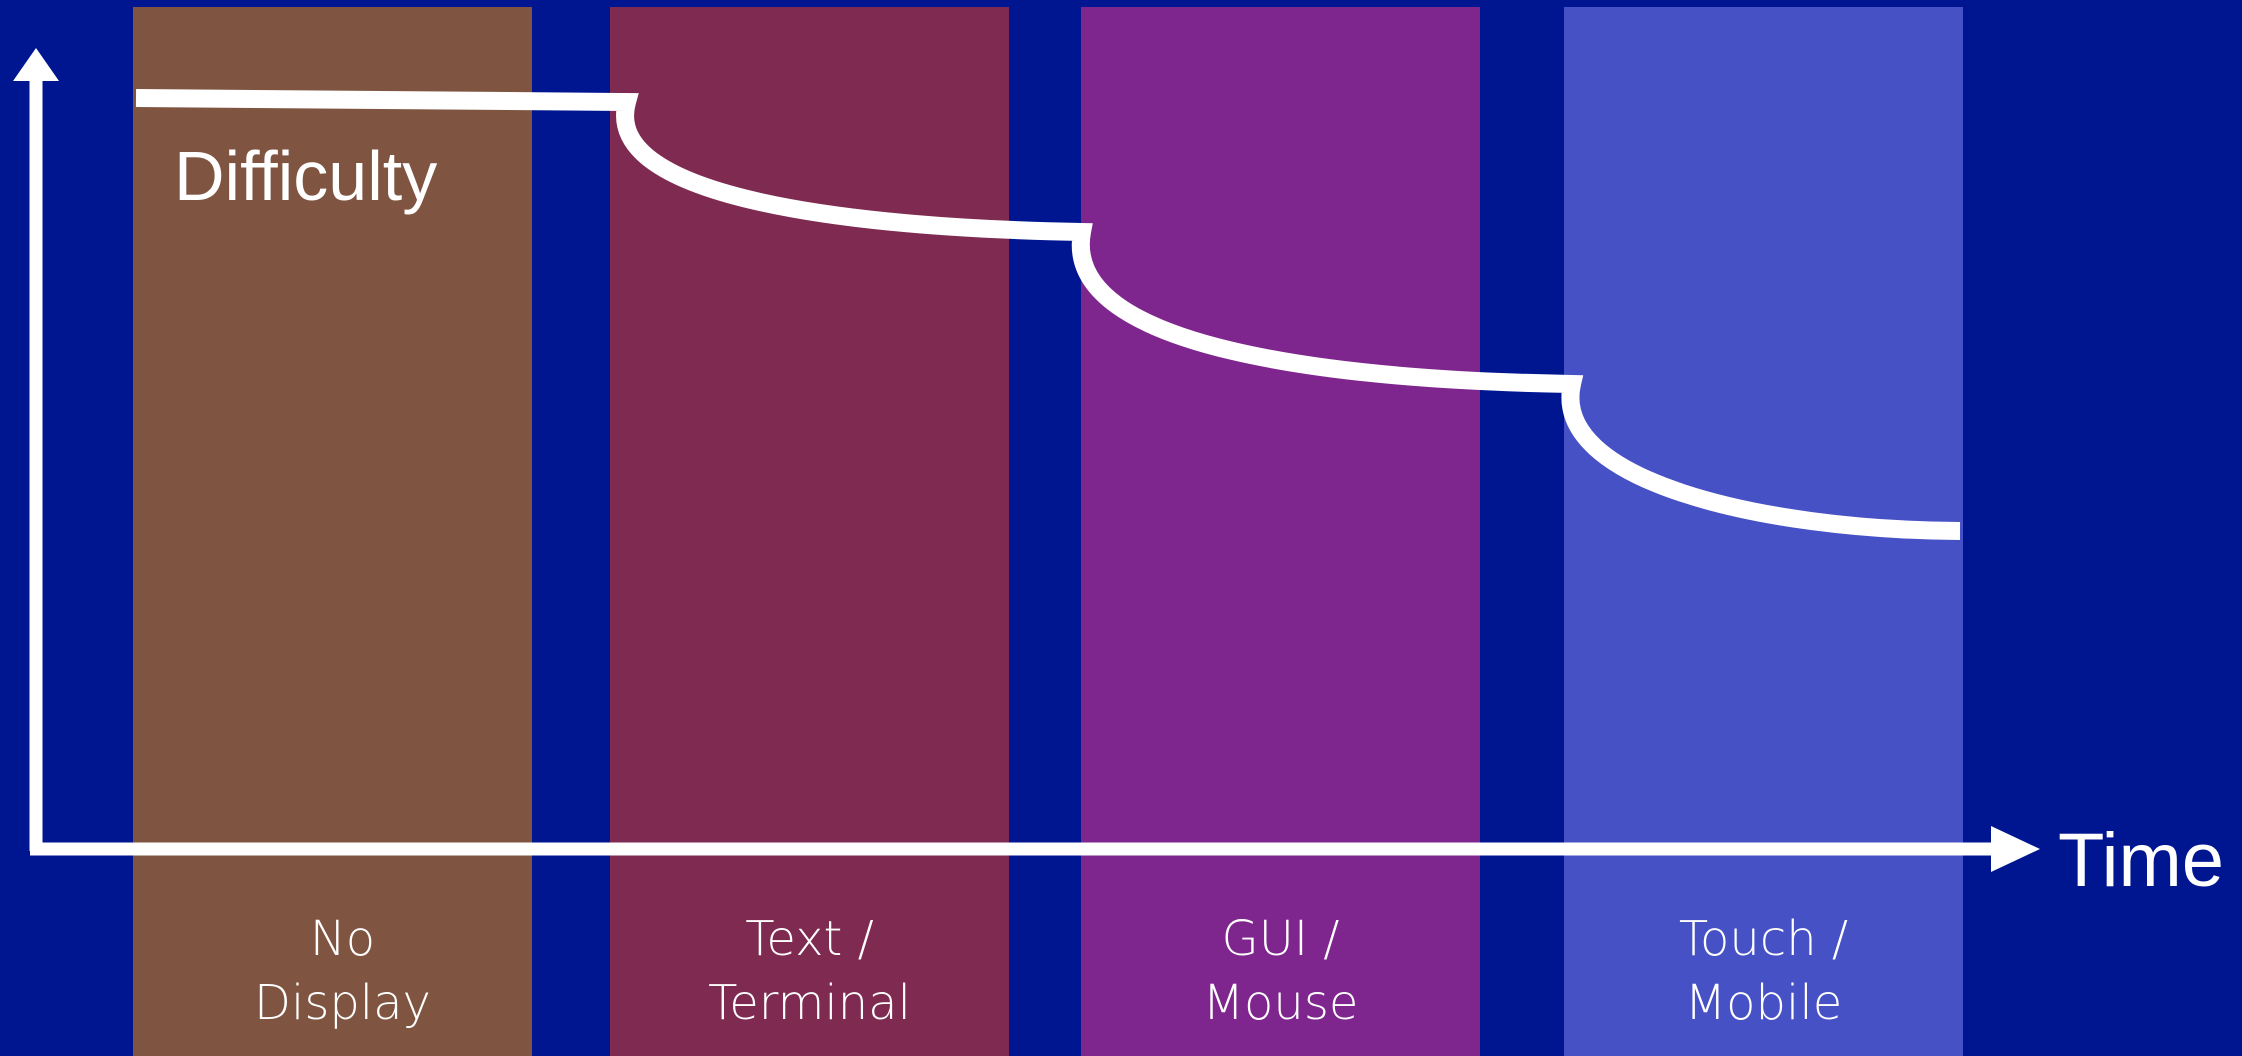 The width and height of the screenshot is (2242, 1056). Describe the element at coordinates (36, 64) in the screenshot. I see `y-axis-arrowhead-icon` at that location.